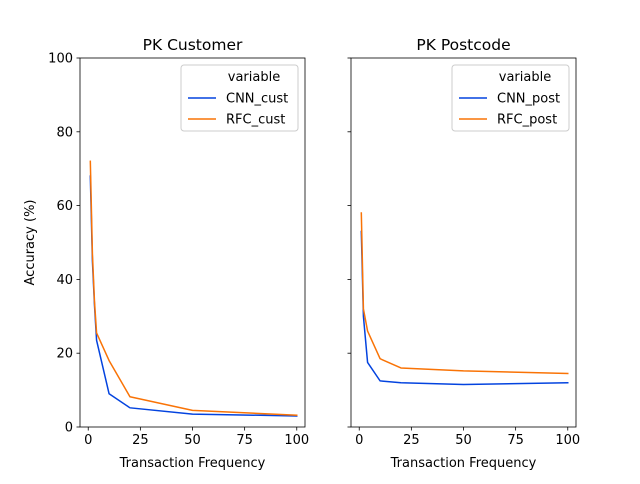  I want to click on postcode-x-tick-label: 50, so click(463, 440).